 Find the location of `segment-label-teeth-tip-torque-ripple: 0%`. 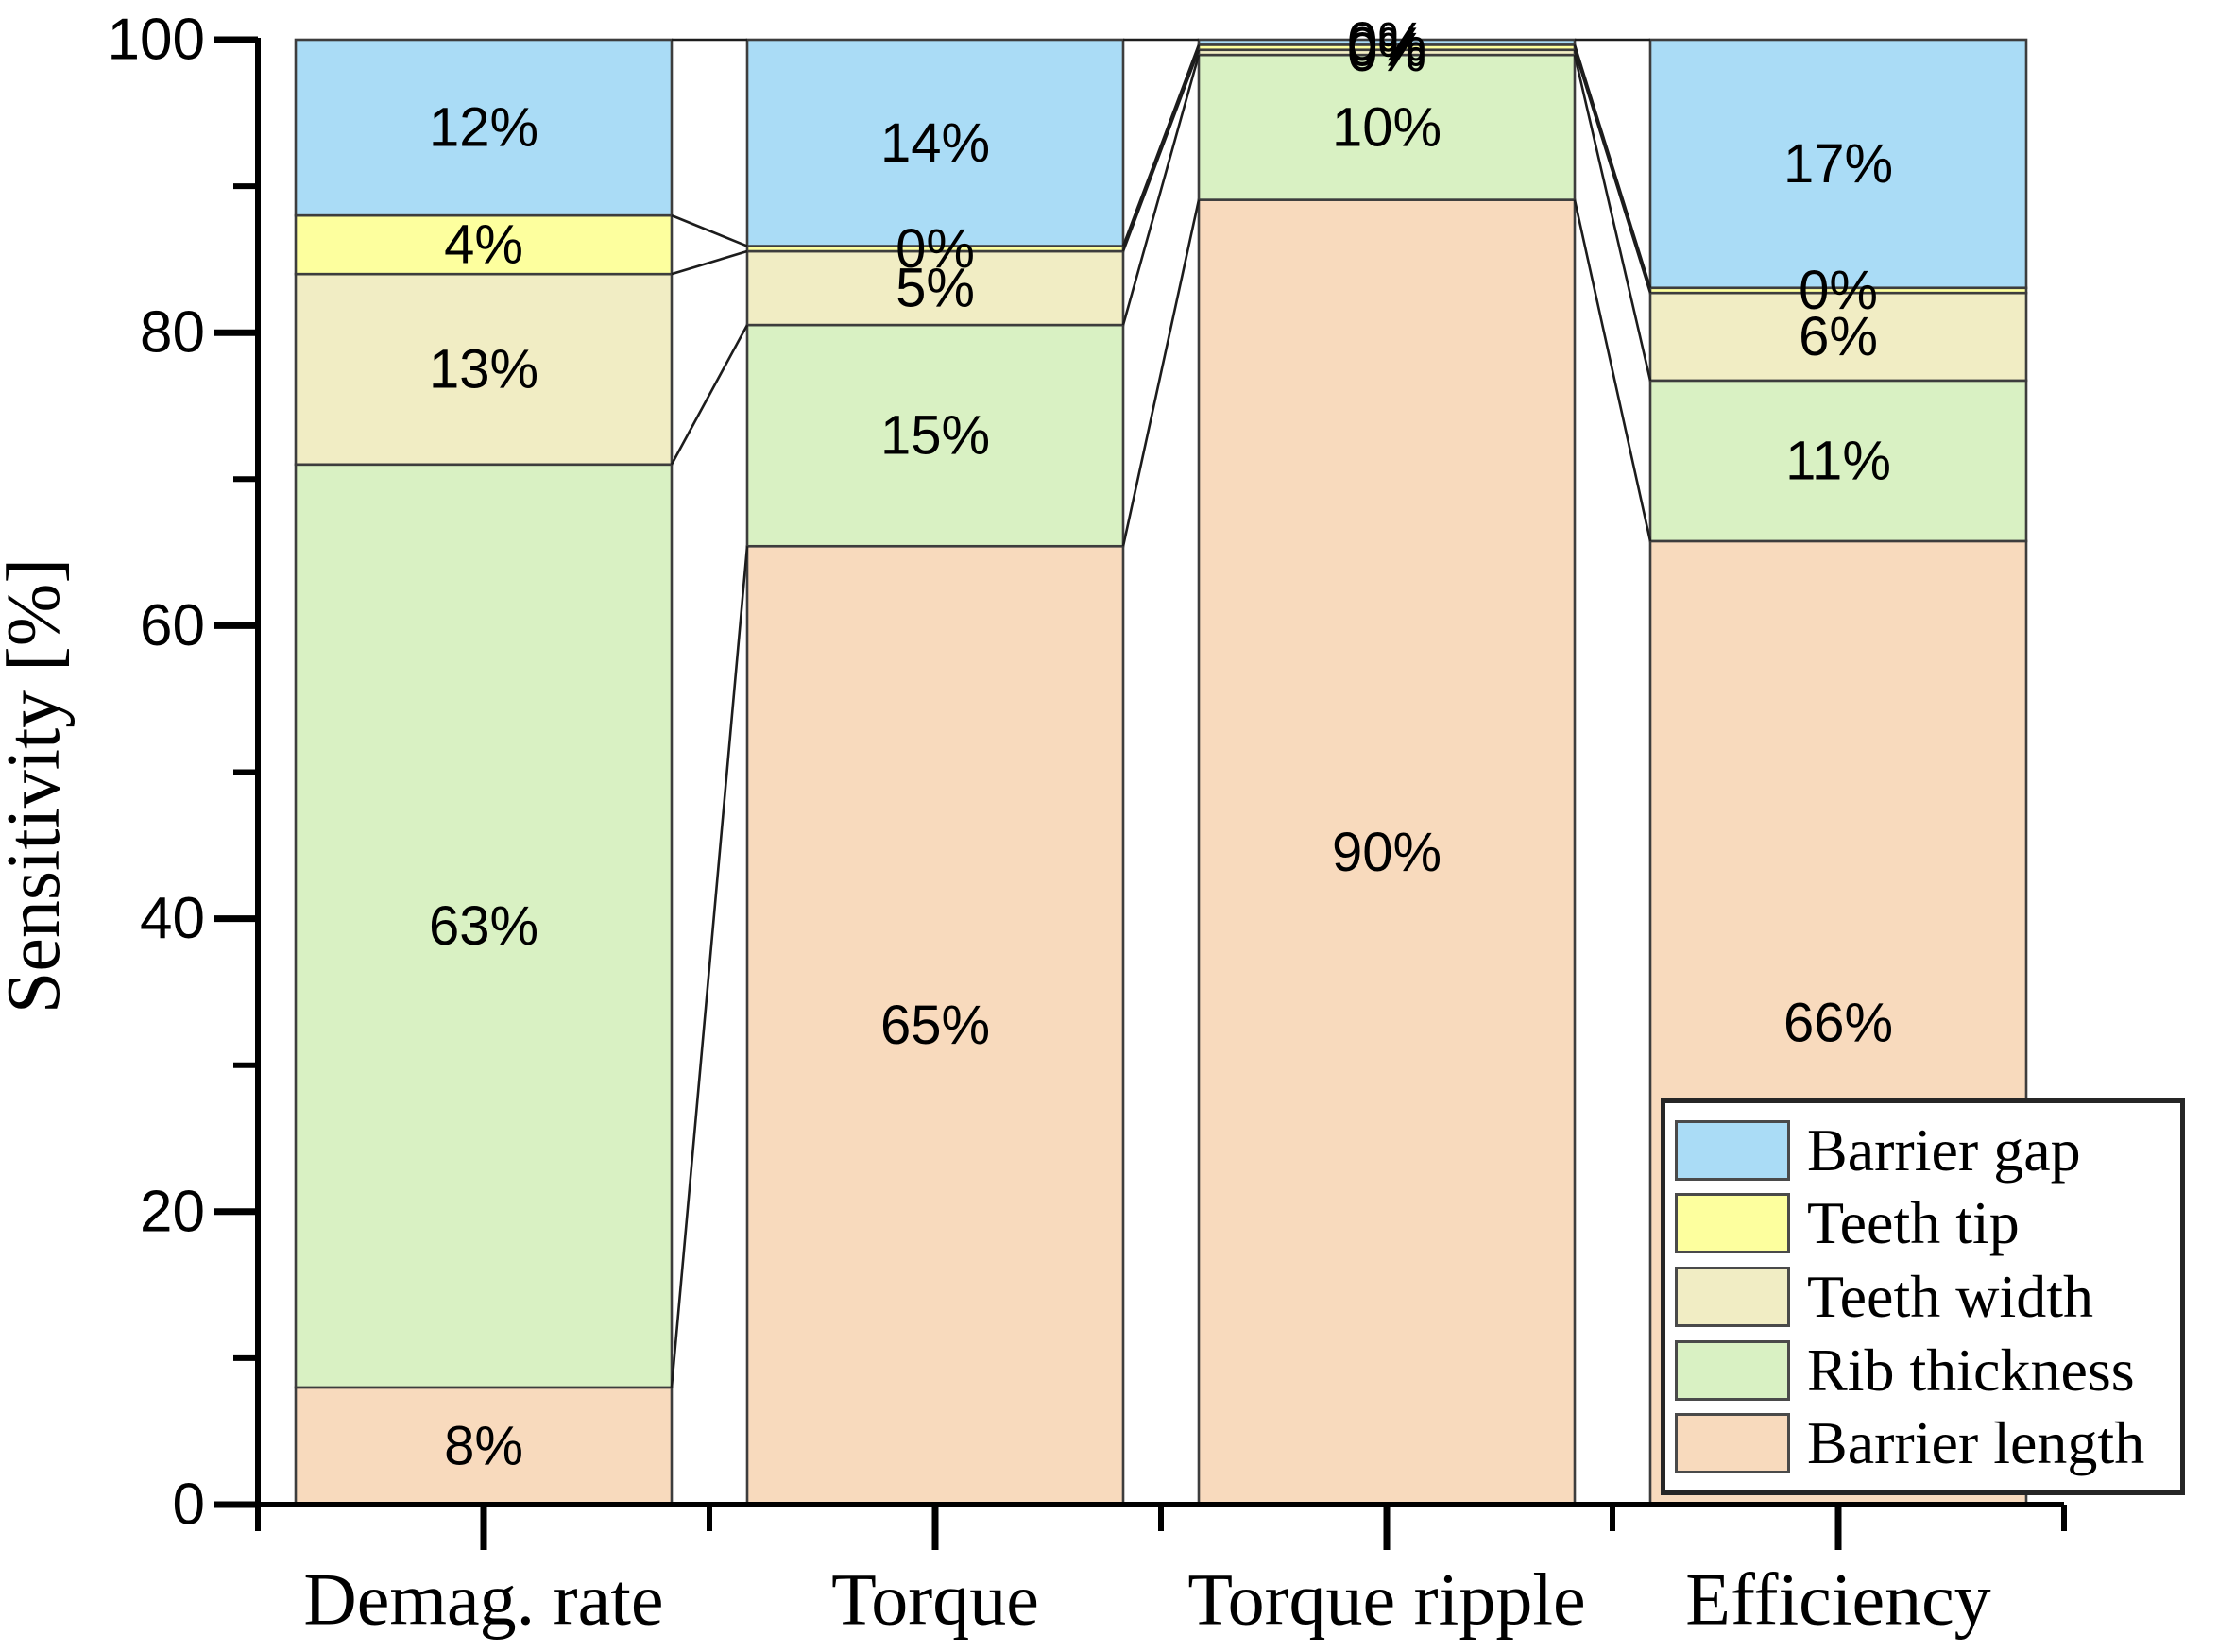

segment-label-teeth-tip-torque-ripple: 0% is located at coordinates (1386, 48).